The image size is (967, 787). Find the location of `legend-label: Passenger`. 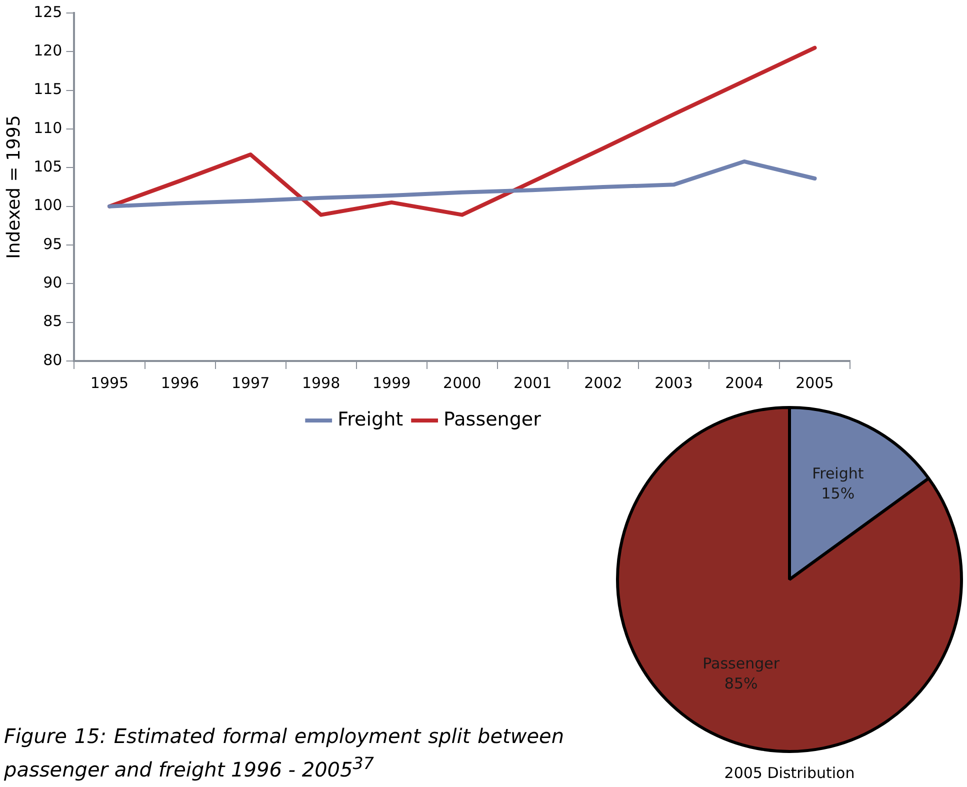

legend-label: Passenger is located at coordinates (493, 419).